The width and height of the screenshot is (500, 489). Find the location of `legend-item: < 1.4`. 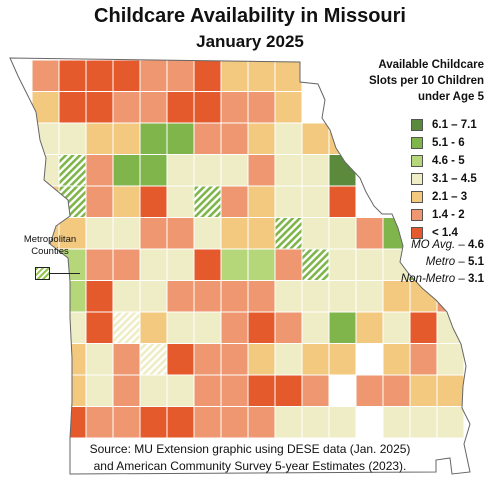

legend-item: < 1.4 is located at coordinates (444, 233).